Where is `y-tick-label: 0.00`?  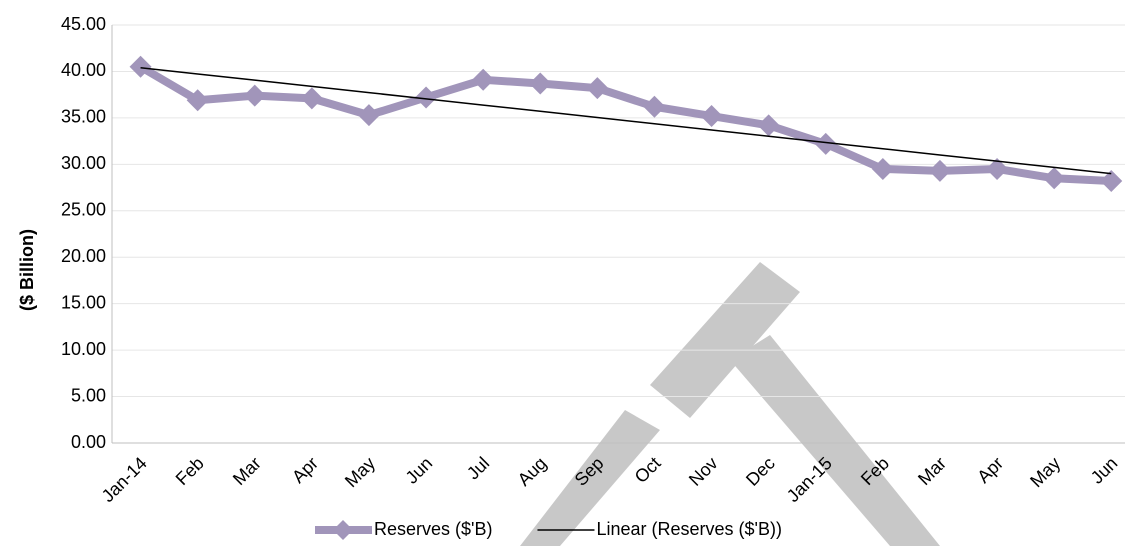 y-tick-label: 0.00 is located at coordinates (88, 442).